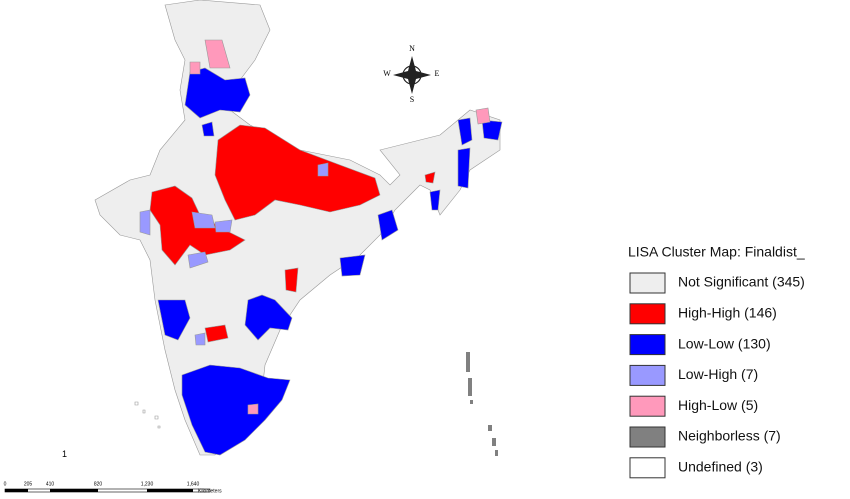  I want to click on high-high-small, so click(320, 257).